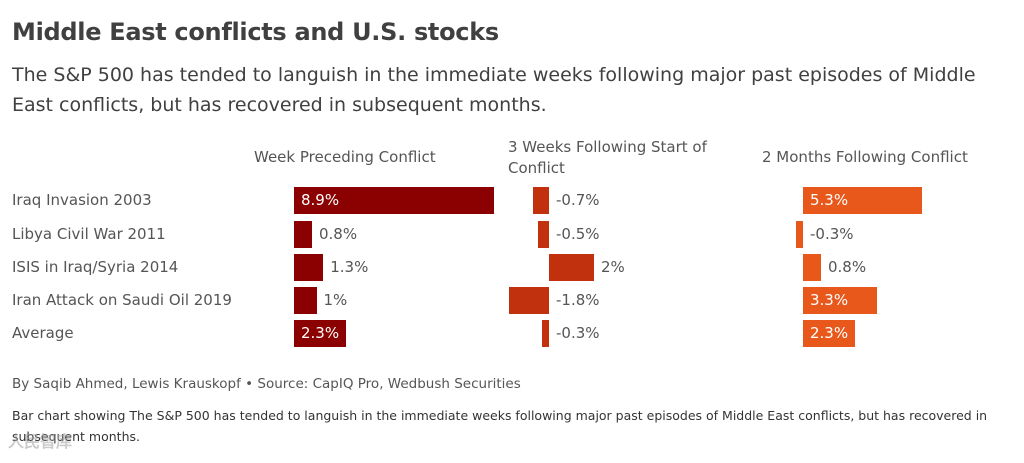  What do you see at coordinates (305, 300) in the screenshot?
I see `bar-week-preceding-conflict-iran-attack-on-saudi-oil-2019` at bounding box center [305, 300].